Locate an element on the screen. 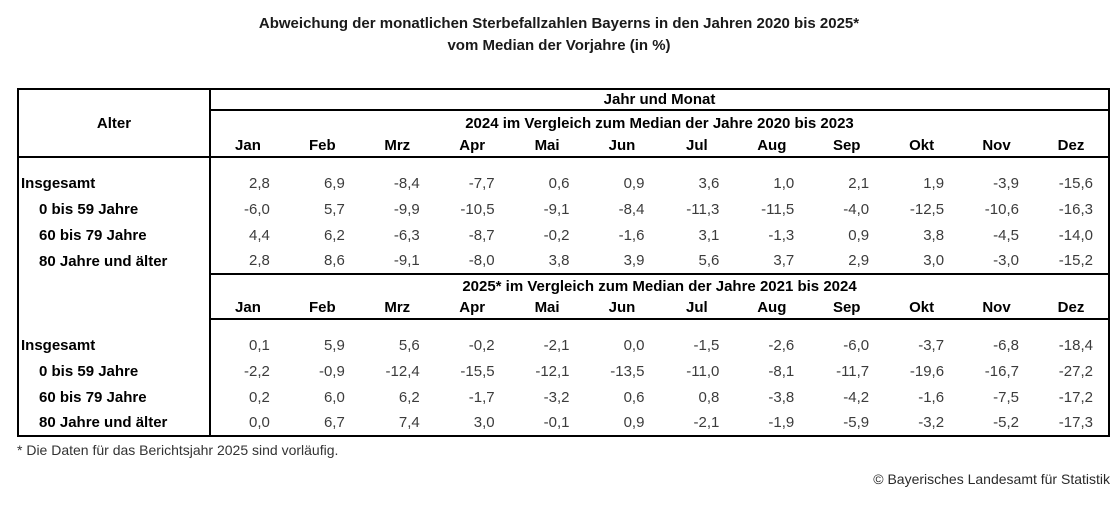 The width and height of the screenshot is (1118, 509). data-cell: -8,4 is located at coordinates (631, 209).